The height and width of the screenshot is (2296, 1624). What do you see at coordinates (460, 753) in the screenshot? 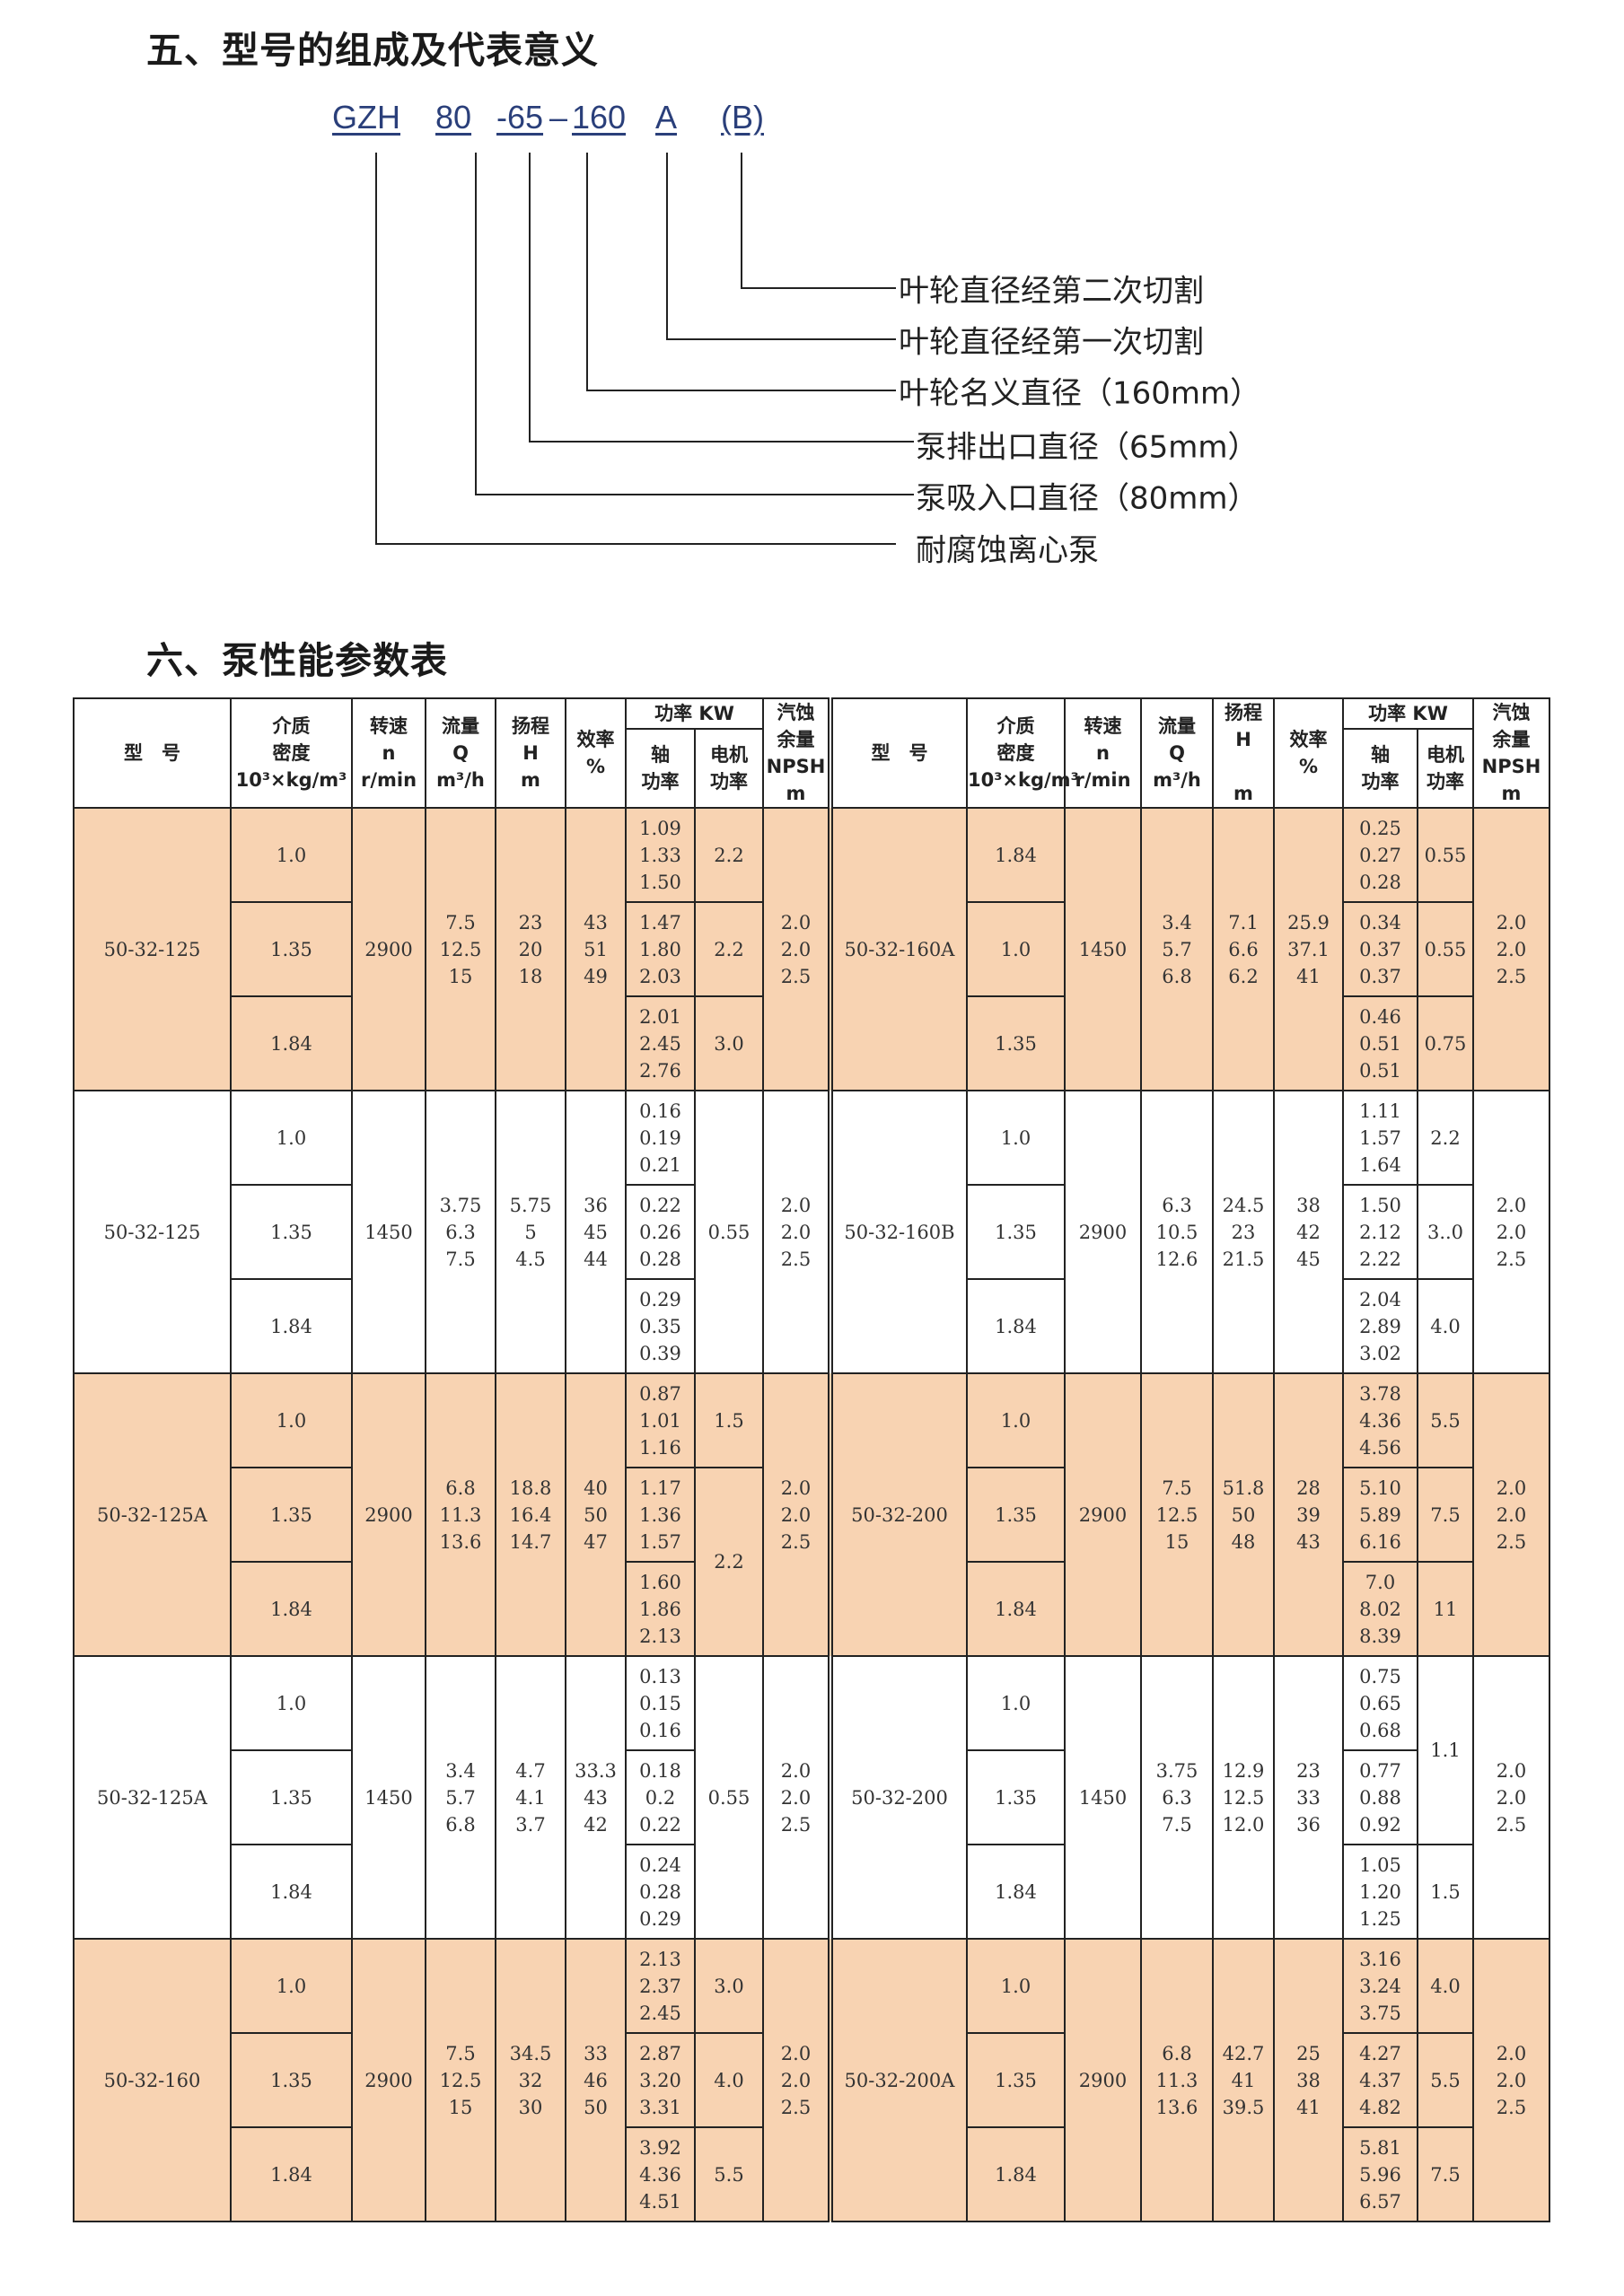
I see `header-flow: 流量 Q m³/h` at bounding box center [460, 753].